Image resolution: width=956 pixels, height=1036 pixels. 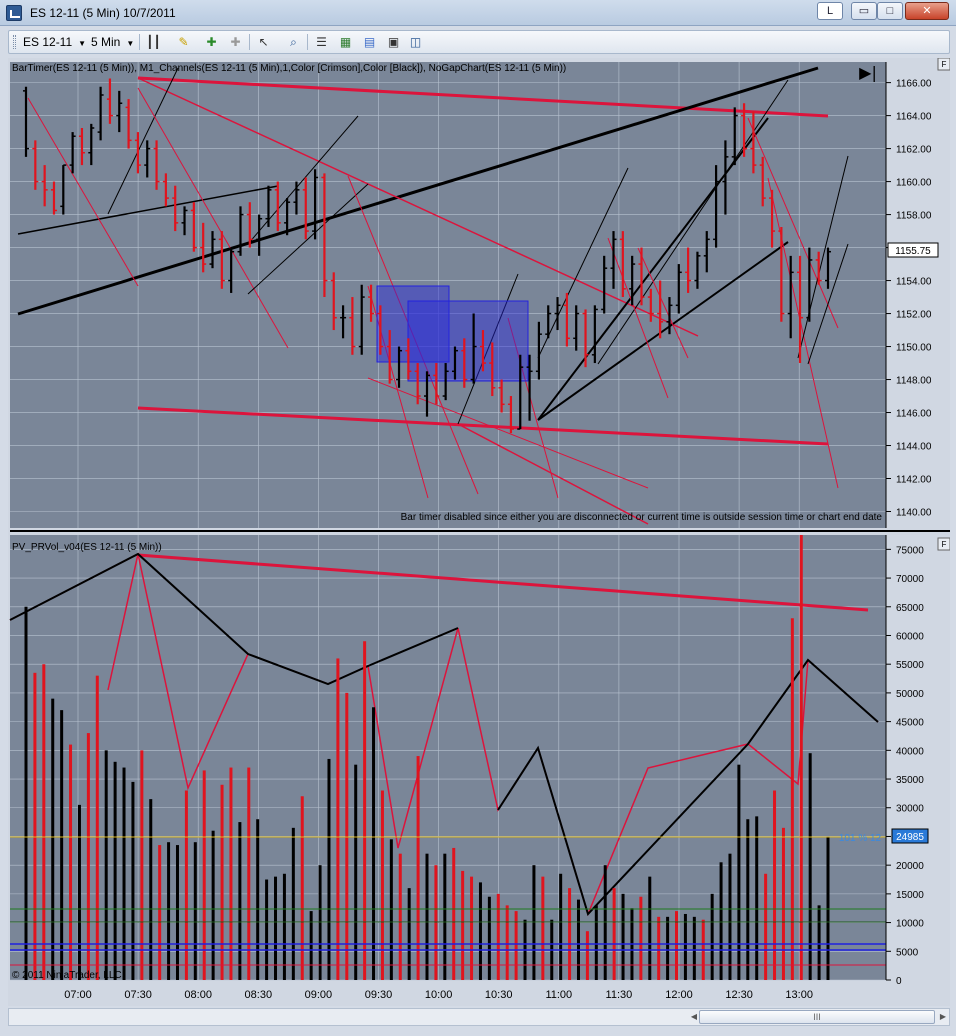 I want to click on instrument-dropdown: ES 12-11 ▼, so click(x=54, y=42).